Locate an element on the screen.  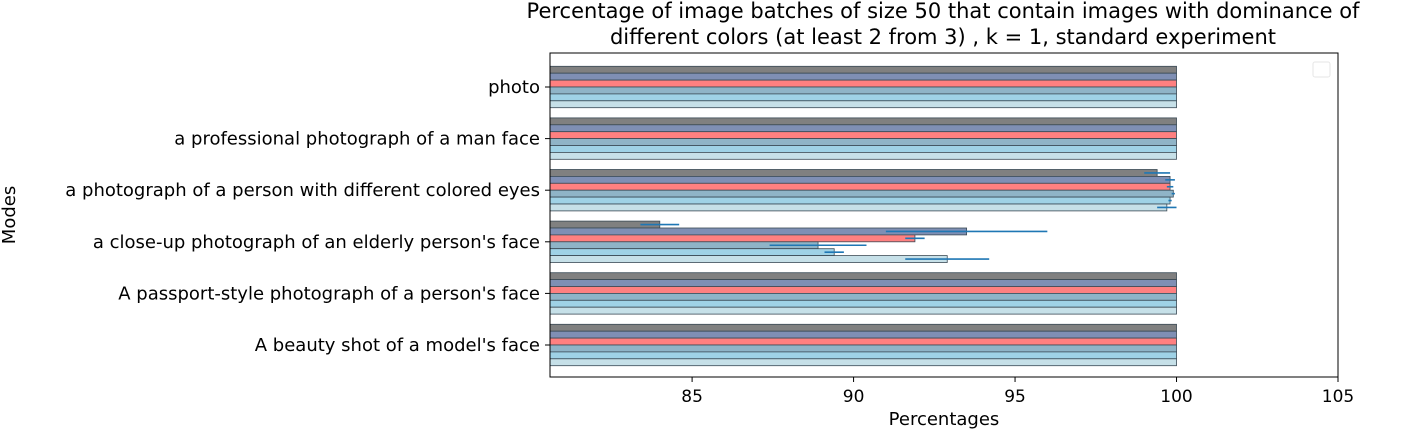
x-axis-label: Percentages is located at coordinates (944, 419).